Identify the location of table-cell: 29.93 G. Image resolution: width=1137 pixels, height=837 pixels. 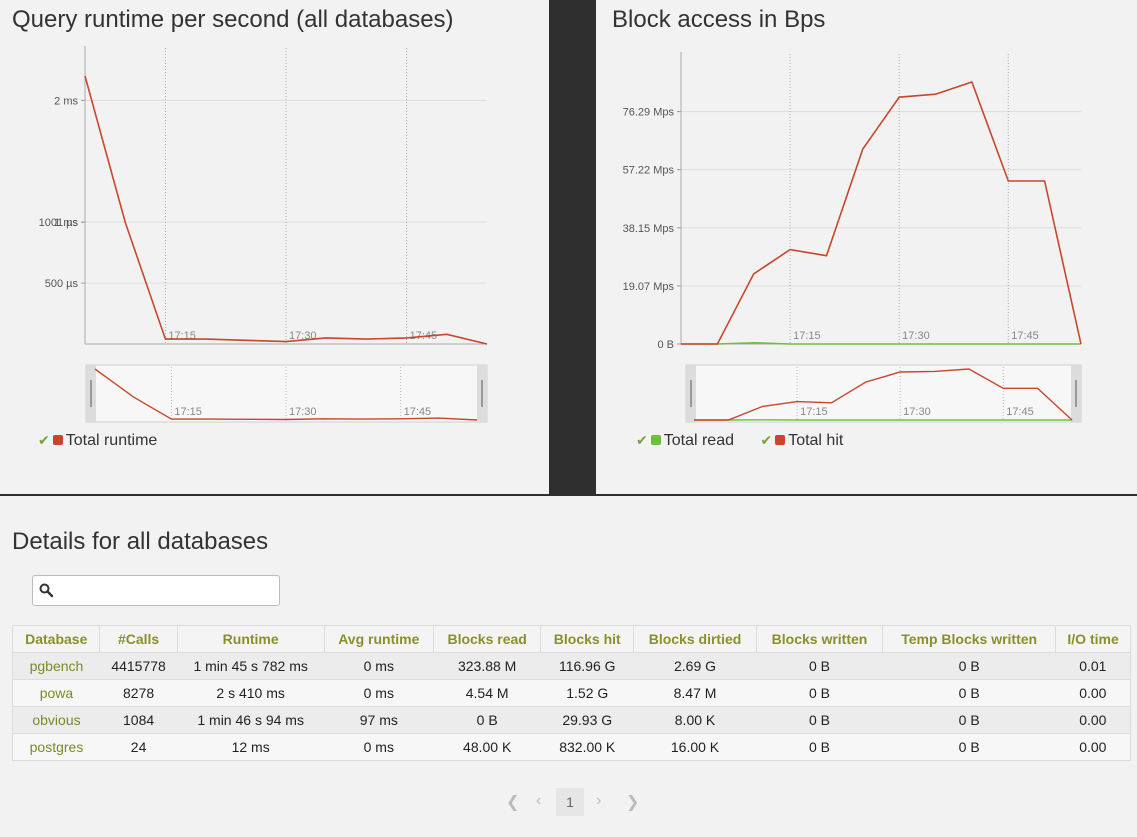
(587, 720).